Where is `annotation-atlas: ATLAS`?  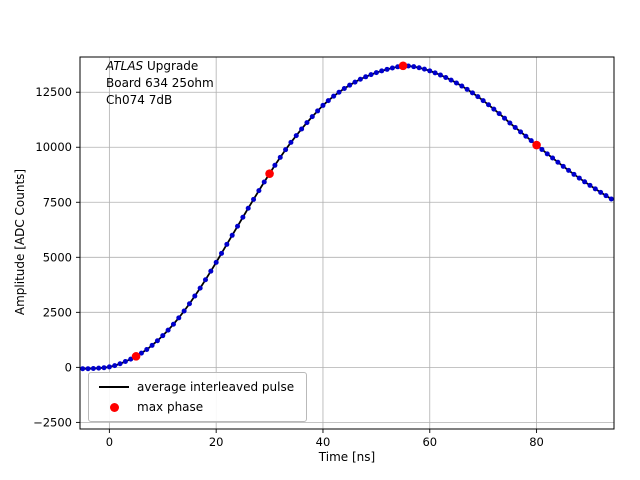
annotation-atlas: ATLAS is located at coordinates (125, 66).